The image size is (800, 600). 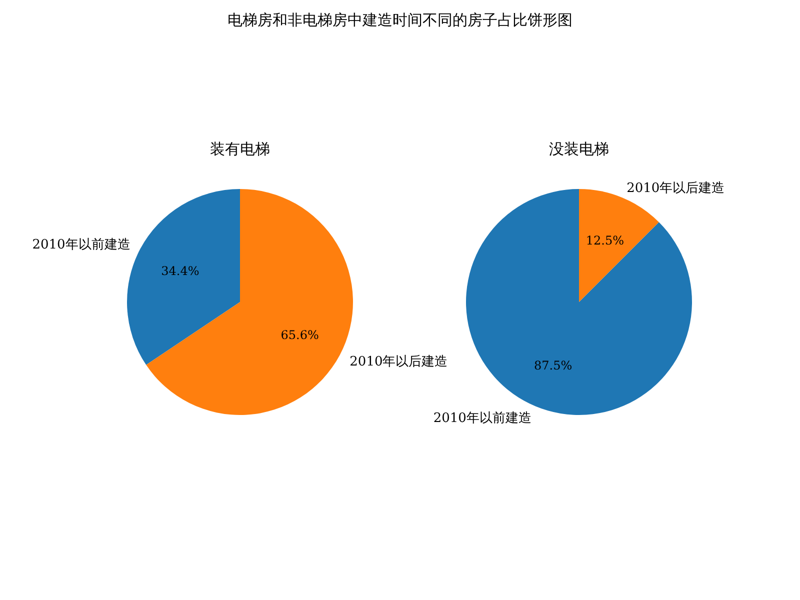 I want to click on data-label: 12.5%, so click(x=605, y=240).